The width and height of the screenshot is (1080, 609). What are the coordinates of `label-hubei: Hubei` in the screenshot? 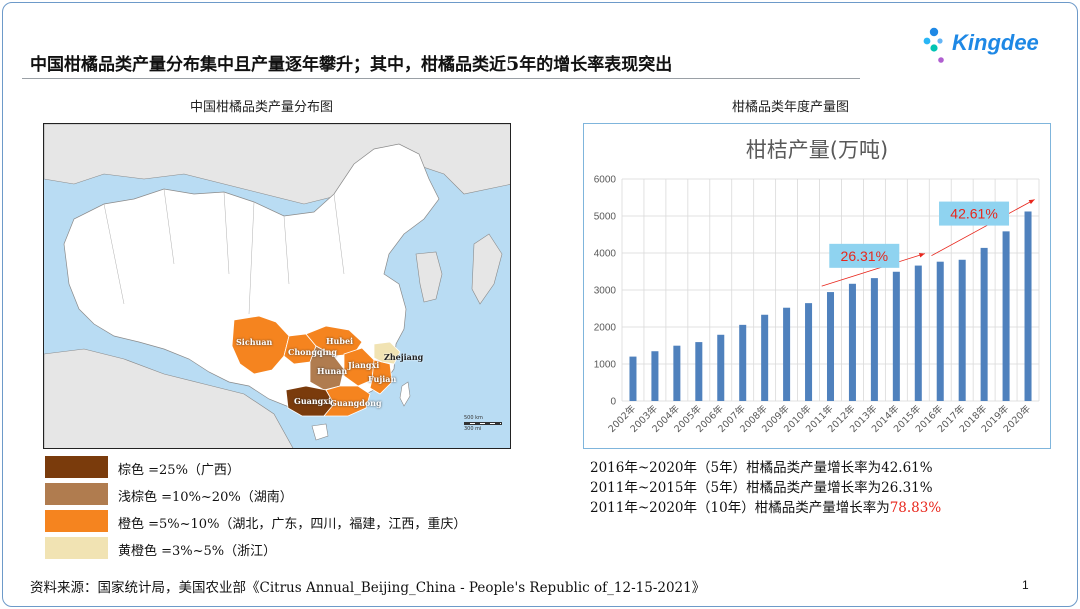 It's located at (340, 341).